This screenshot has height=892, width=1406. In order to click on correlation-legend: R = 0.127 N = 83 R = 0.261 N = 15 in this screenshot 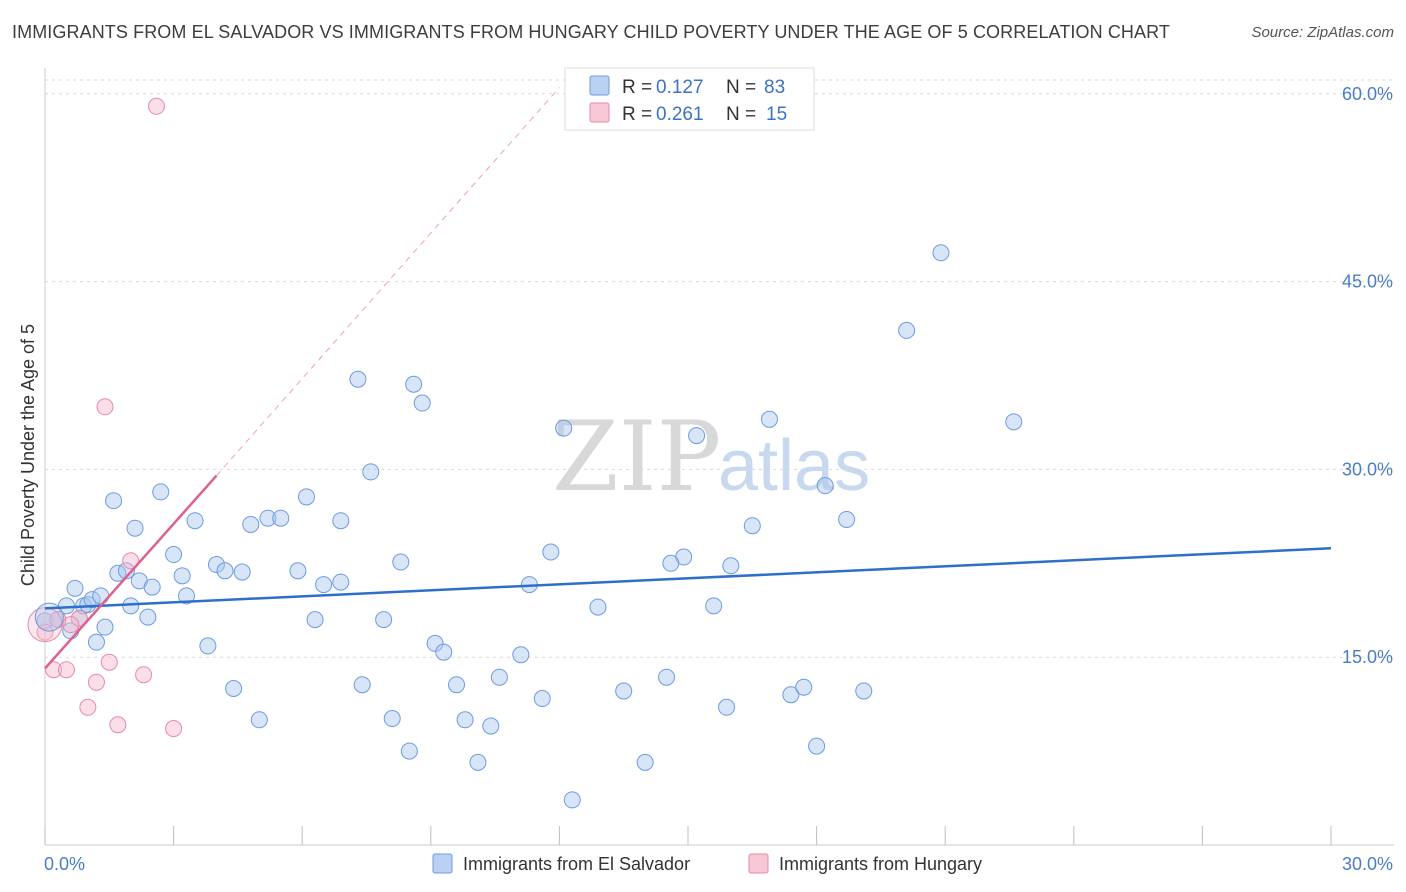, I will do `click(689, 99)`.